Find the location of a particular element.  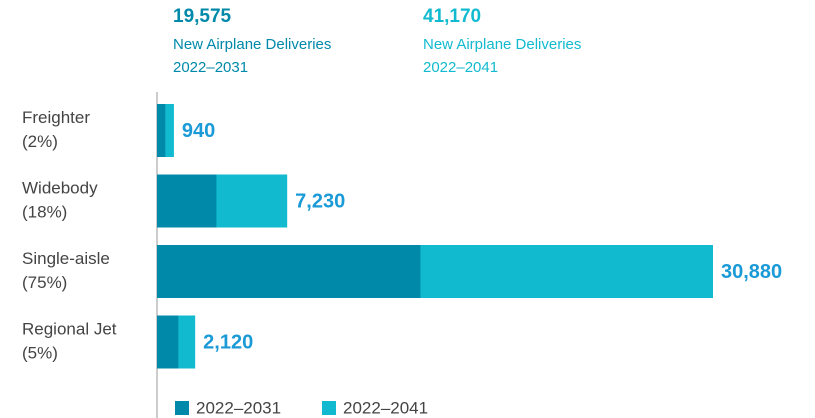

category-label: Widebody is located at coordinates (60, 187).